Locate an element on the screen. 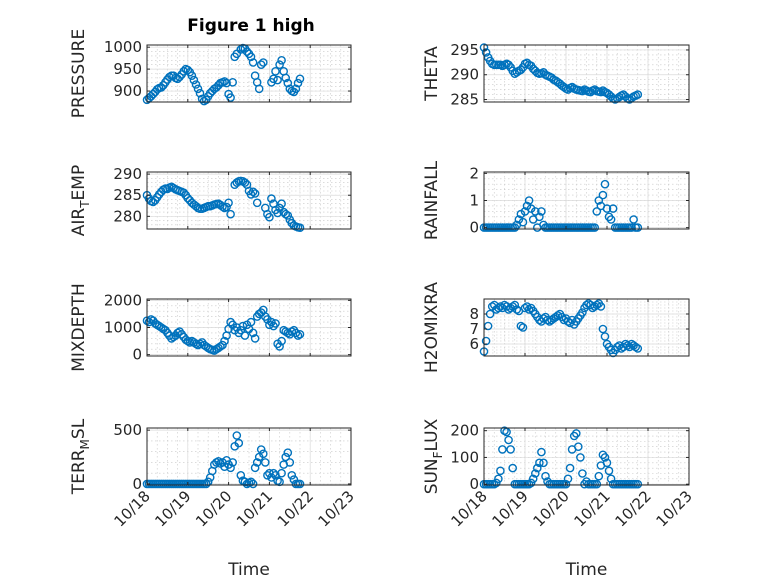  y-tick-label: 0 is located at coordinates (137, 355).